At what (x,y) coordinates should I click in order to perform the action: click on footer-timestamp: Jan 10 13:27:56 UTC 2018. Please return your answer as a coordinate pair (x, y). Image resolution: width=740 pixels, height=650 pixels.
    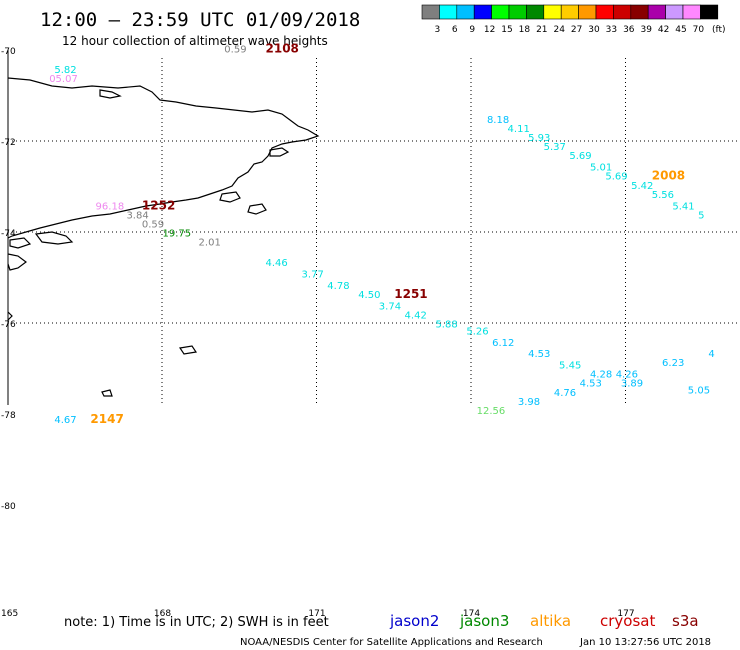
    Looking at the image, I should click on (645, 642).